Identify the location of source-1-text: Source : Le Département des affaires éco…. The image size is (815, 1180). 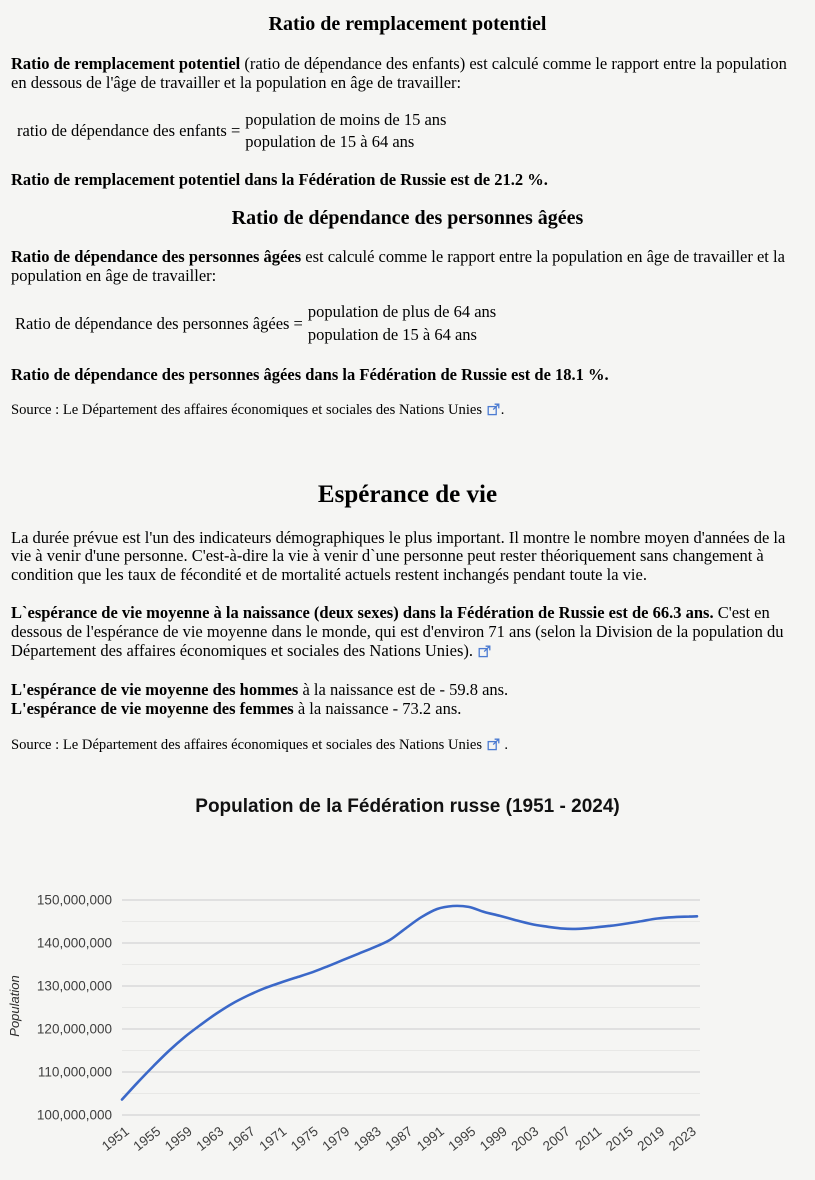
(247, 409).